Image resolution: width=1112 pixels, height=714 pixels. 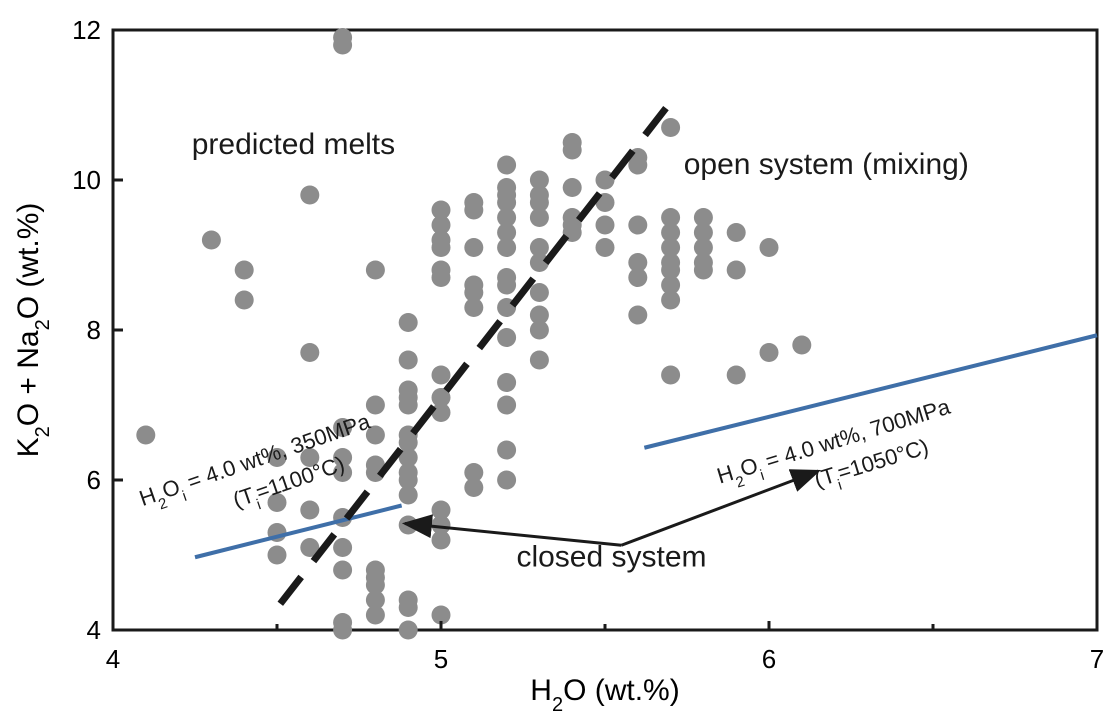 I want to click on y-tick-label-4: 4, so click(x=94, y=630).